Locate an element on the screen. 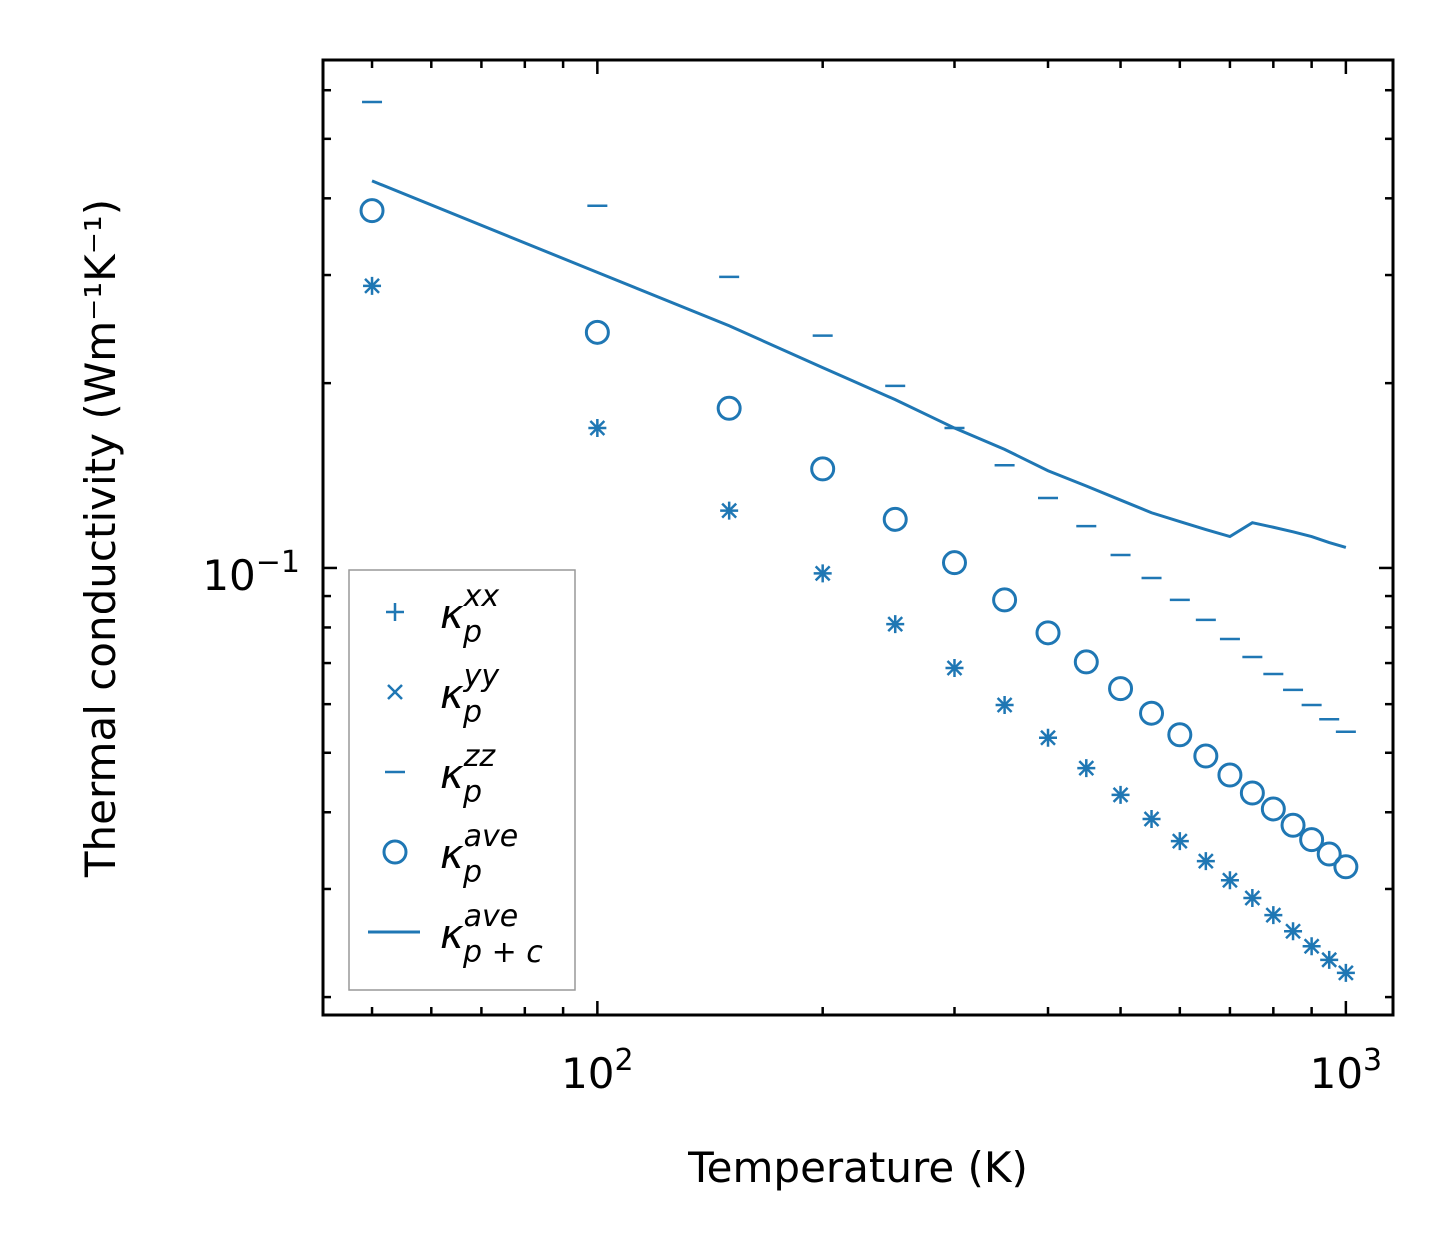 The width and height of the screenshot is (1454, 1254). legend-item-kappa_pc_ave: κave p + c is located at coordinates (455, 934).